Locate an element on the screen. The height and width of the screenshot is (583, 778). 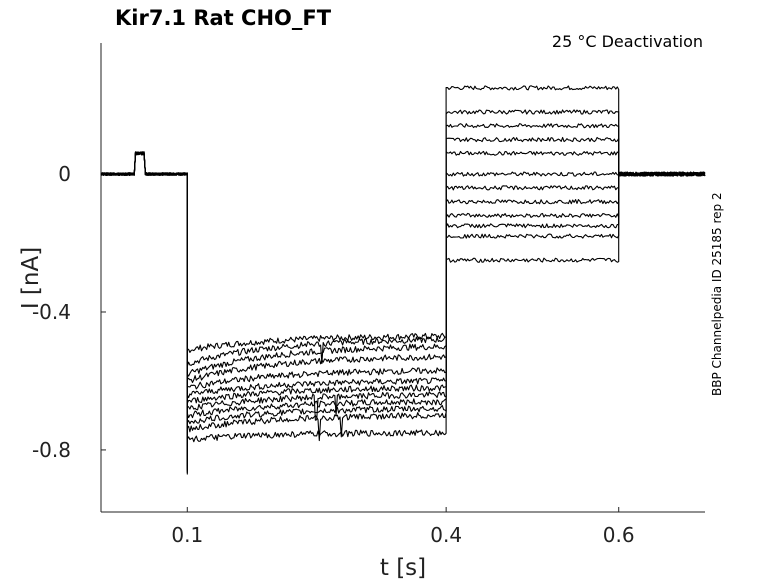
y-axis-ticks: 0 -0.4 -0.8 is located at coordinates (69, 312).